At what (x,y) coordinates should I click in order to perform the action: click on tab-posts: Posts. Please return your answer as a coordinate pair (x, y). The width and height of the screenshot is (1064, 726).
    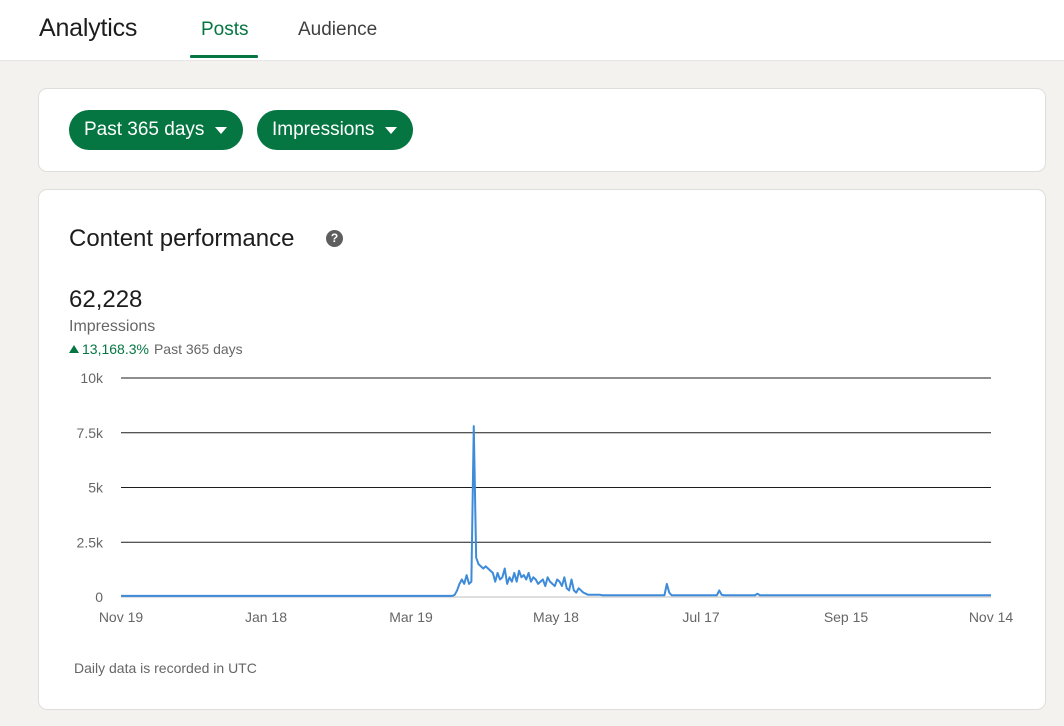
    Looking at the image, I should click on (225, 29).